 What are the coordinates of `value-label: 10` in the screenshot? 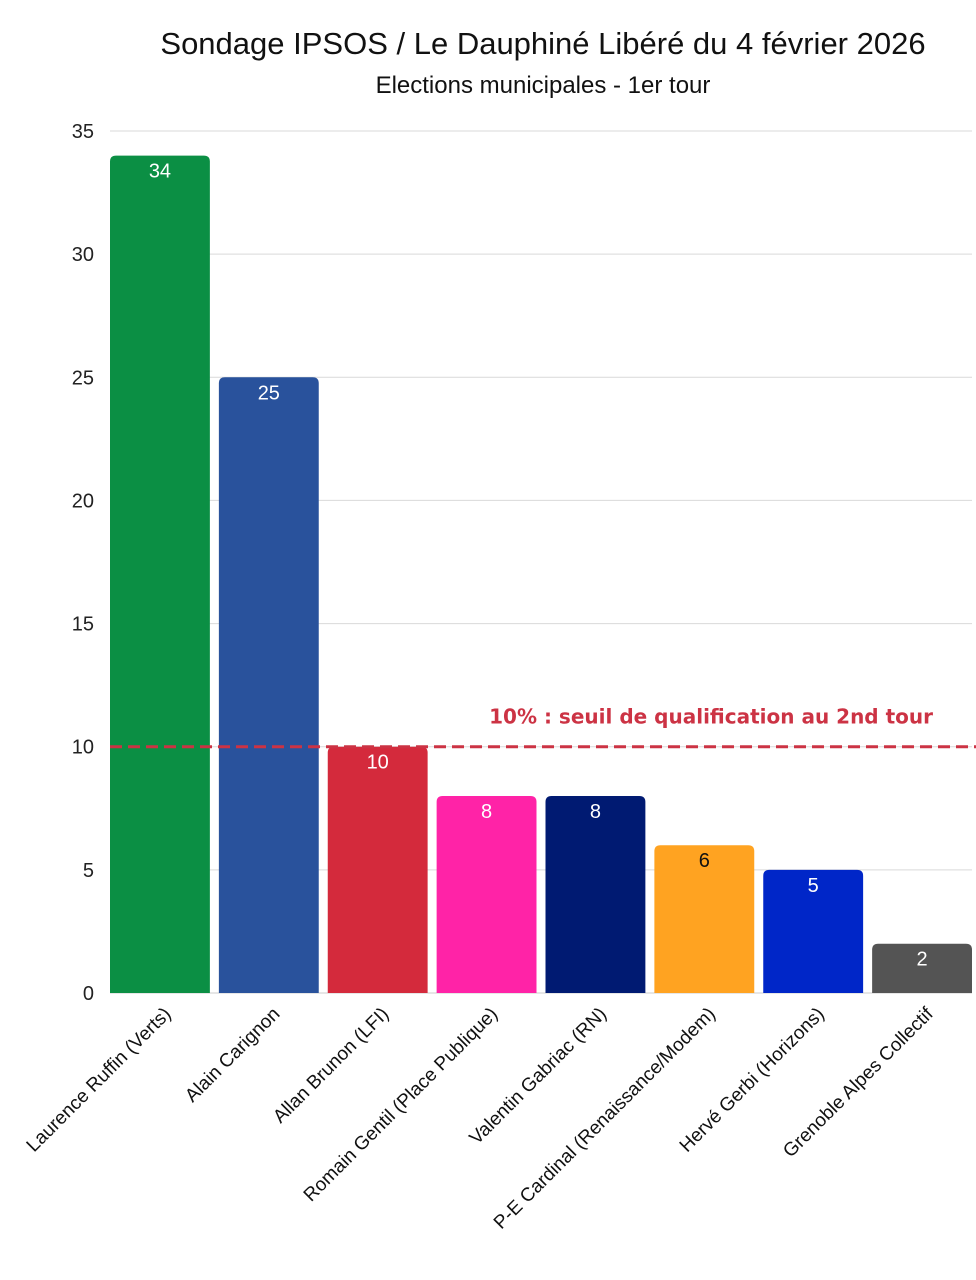 It's located at (378, 763).